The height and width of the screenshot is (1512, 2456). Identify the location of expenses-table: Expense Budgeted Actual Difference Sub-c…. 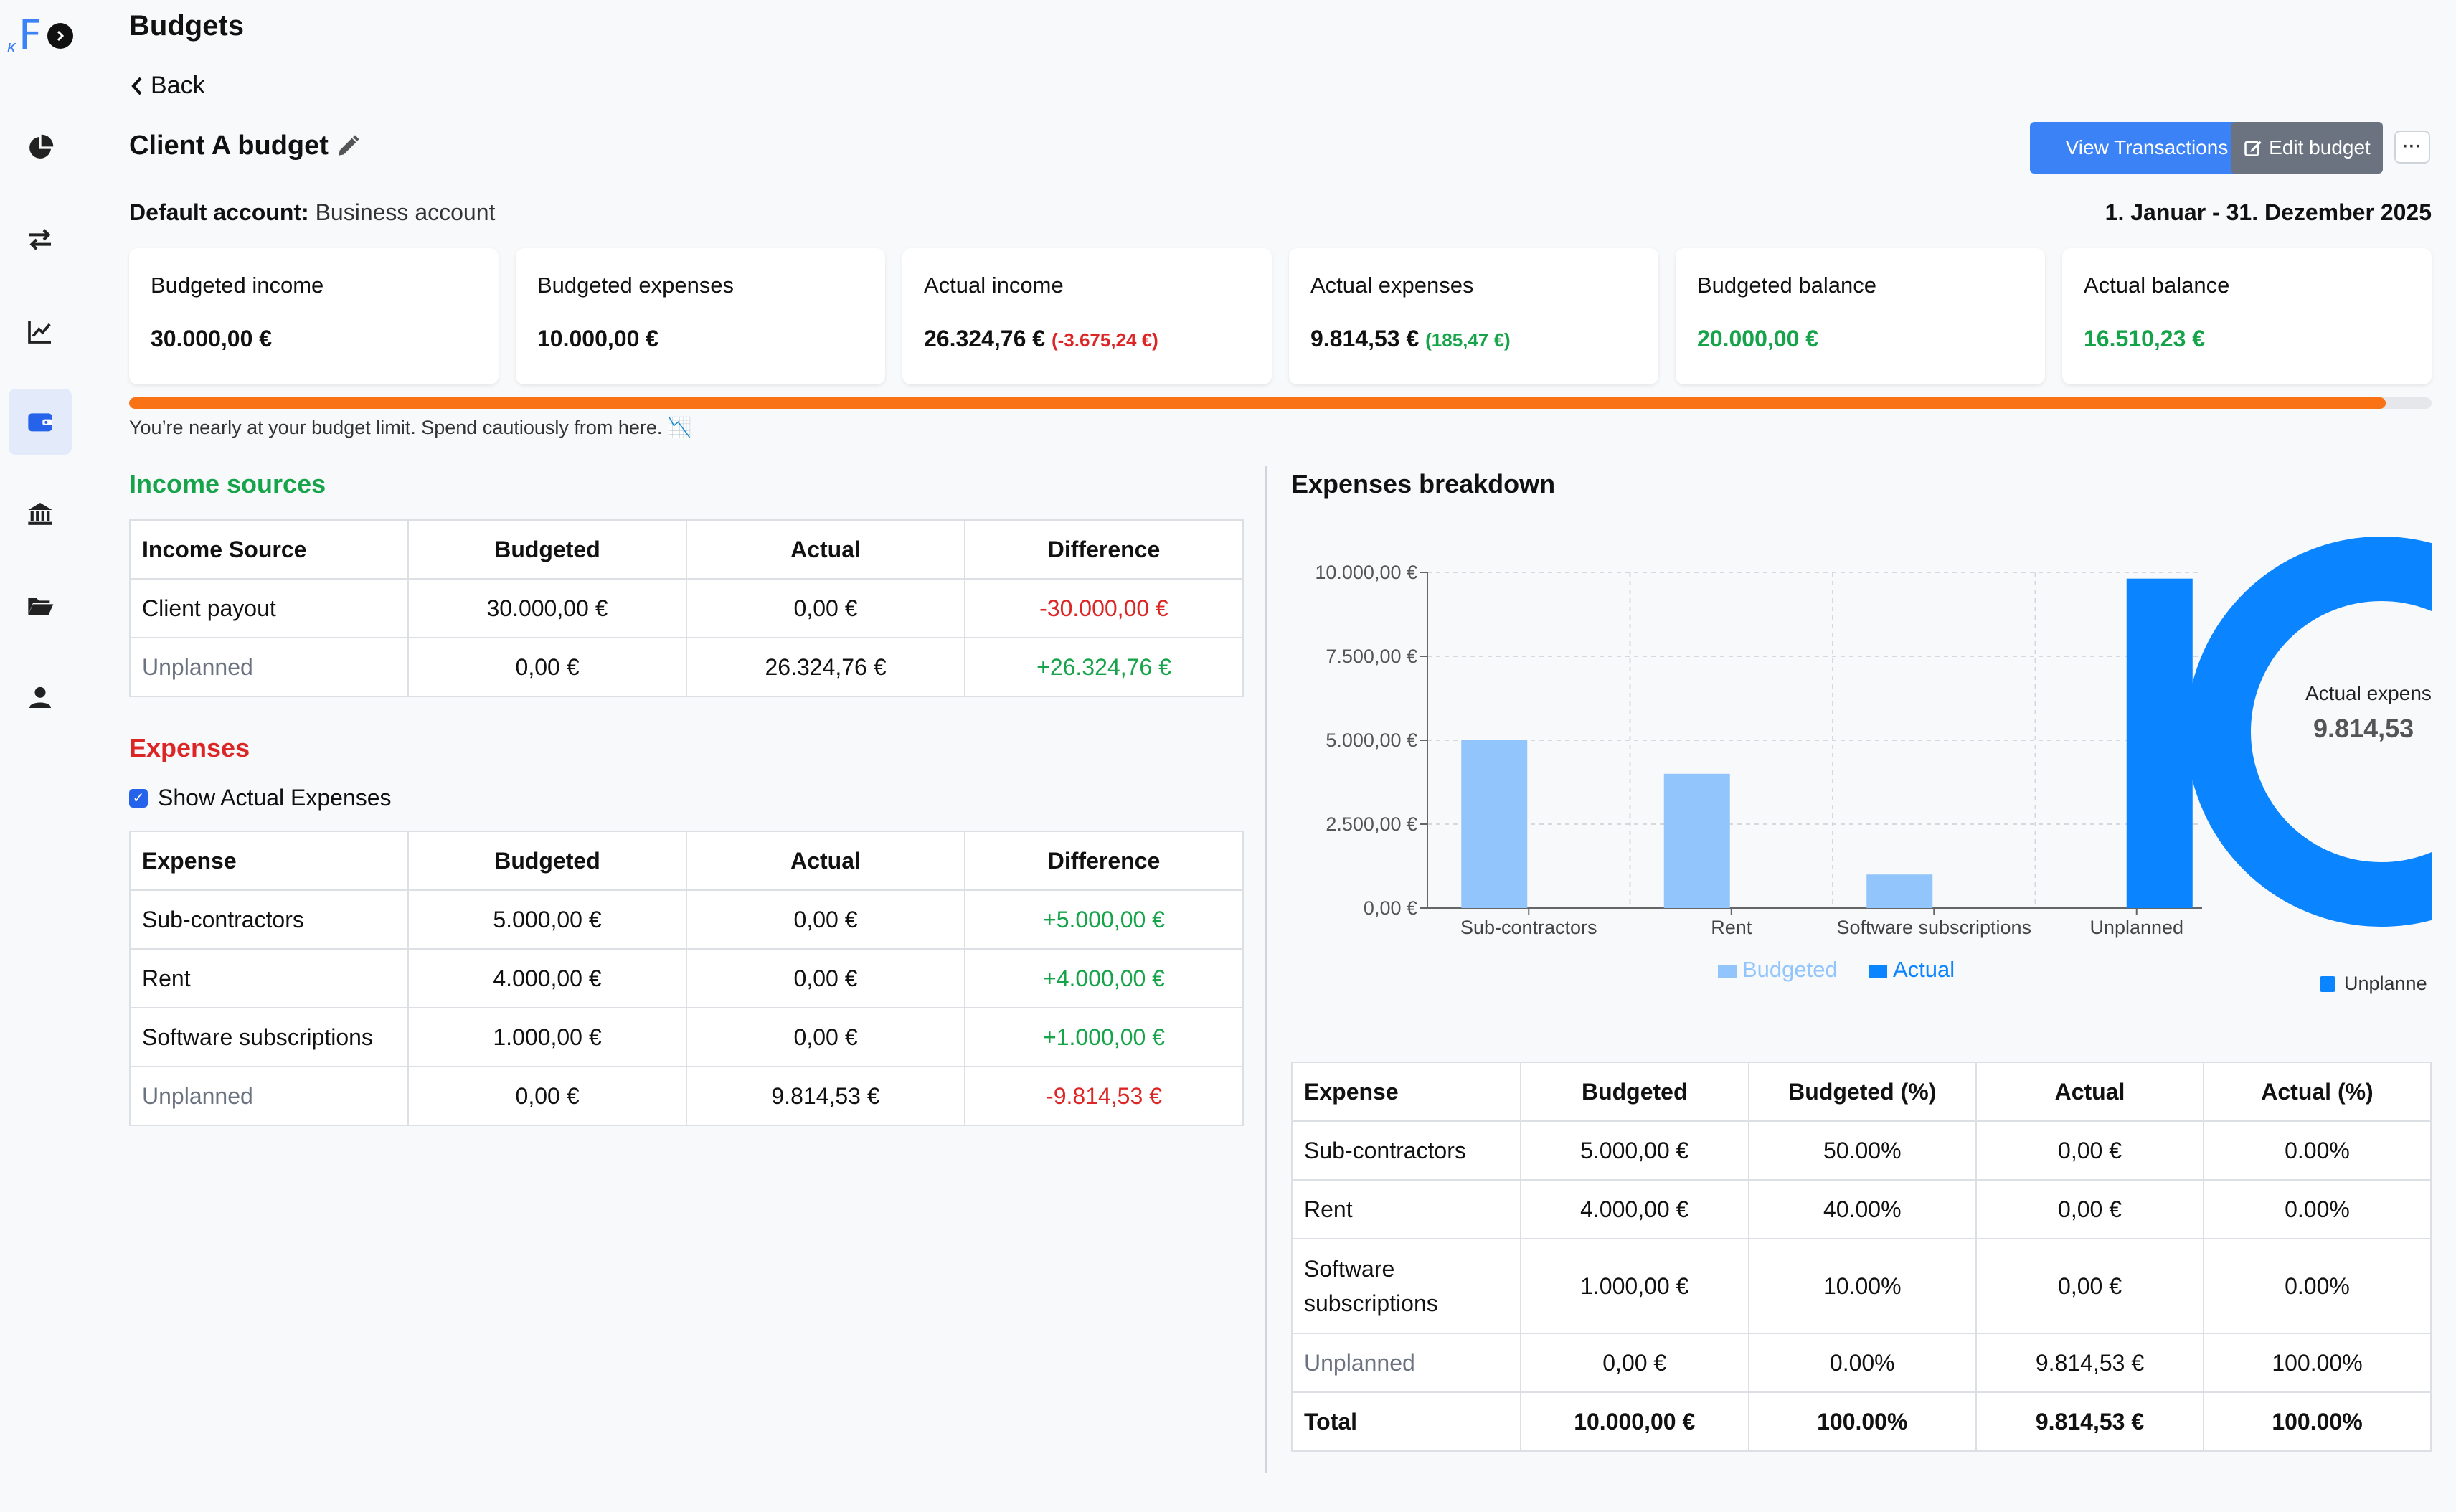
(686, 978).